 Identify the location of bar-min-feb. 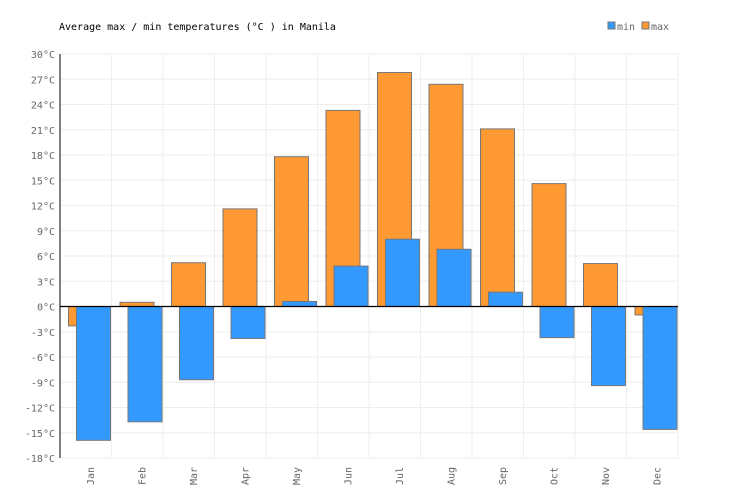
(145, 364).